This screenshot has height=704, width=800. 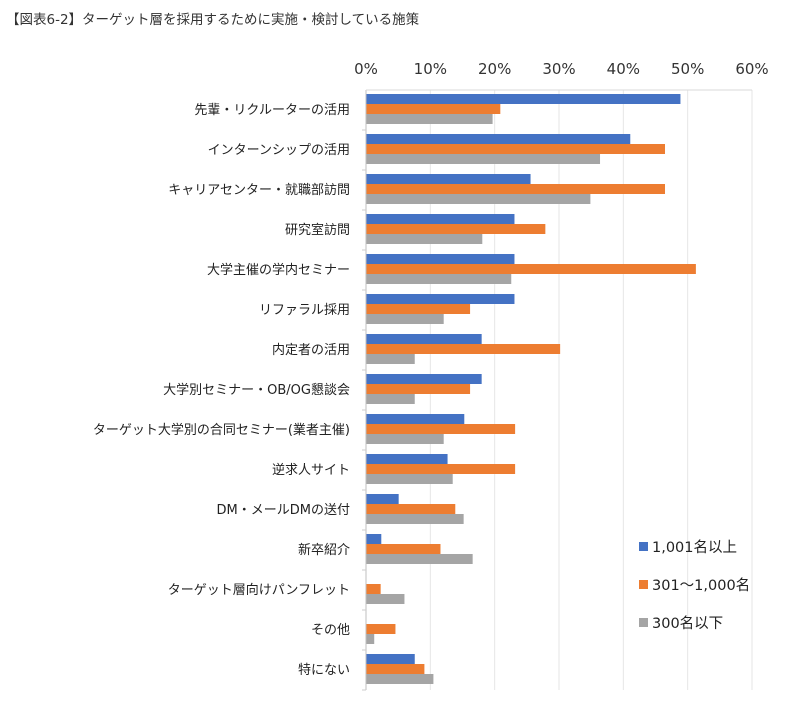 I want to click on x-tick-label: 60%, so click(x=751, y=69).